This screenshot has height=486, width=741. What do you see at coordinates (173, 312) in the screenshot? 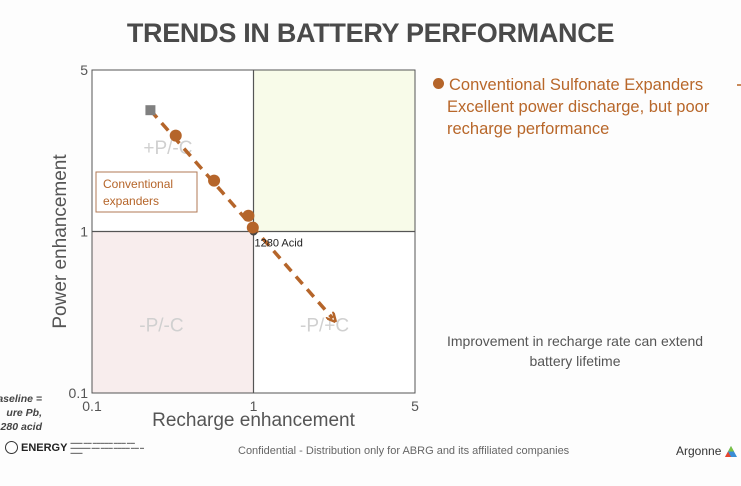
I see `quadrant-bottom-left` at bounding box center [173, 312].